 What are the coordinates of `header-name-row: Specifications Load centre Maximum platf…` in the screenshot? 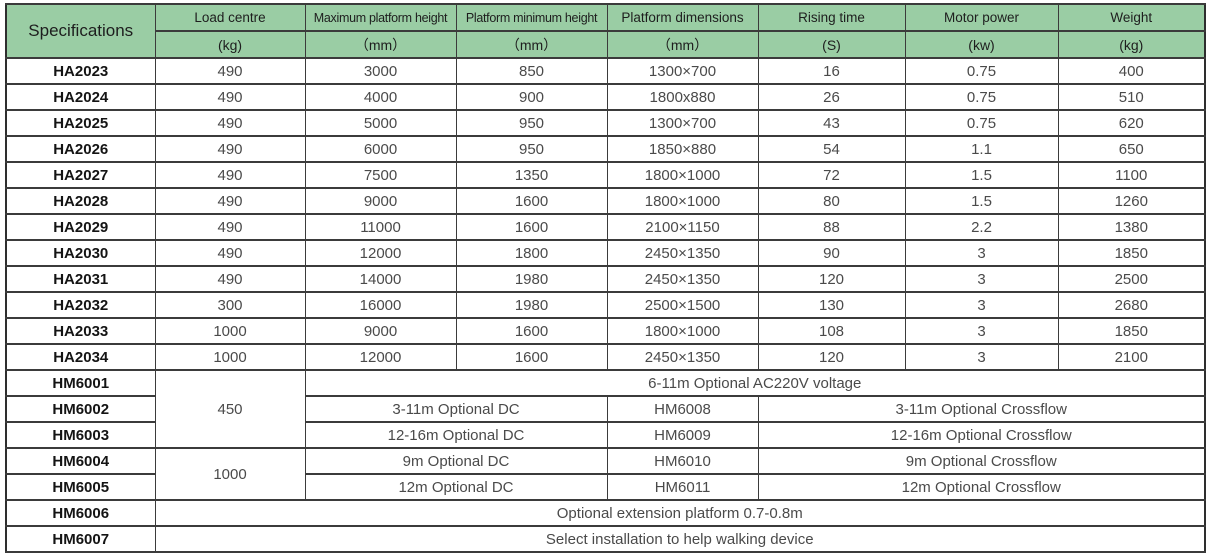 It's located at (605, 31).